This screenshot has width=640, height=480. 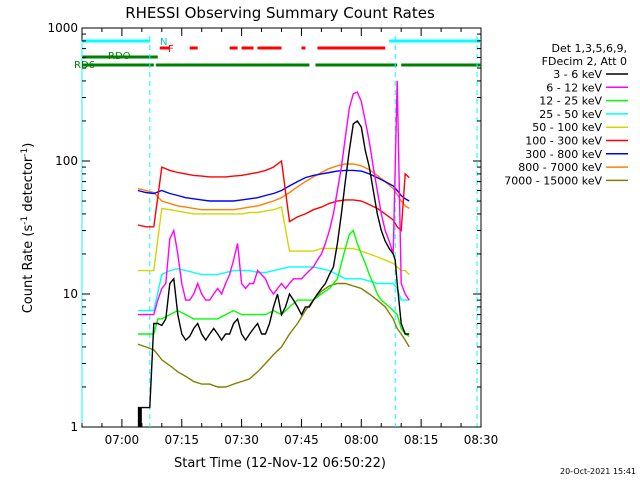 What do you see at coordinates (241, 440) in the screenshot?
I see `x-tick-label: 07:30` at bounding box center [241, 440].